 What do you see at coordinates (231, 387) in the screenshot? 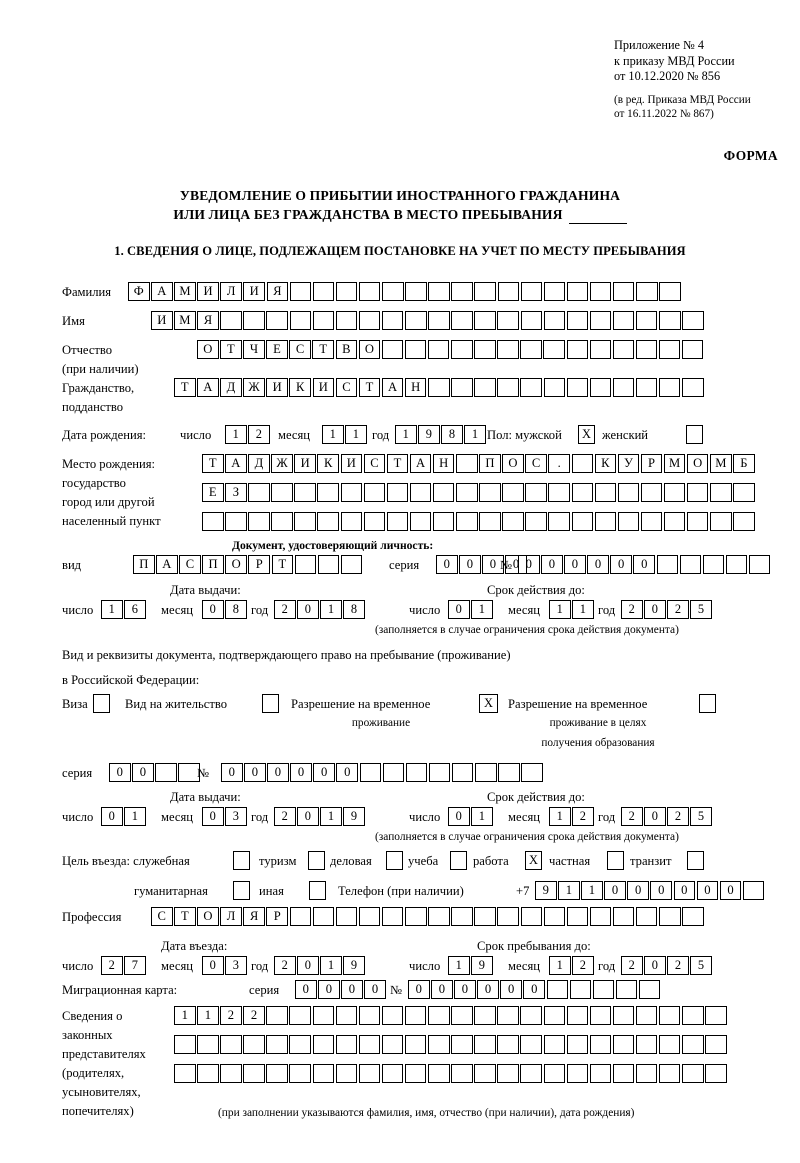
I see `char-cell: Д` at bounding box center [231, 387].